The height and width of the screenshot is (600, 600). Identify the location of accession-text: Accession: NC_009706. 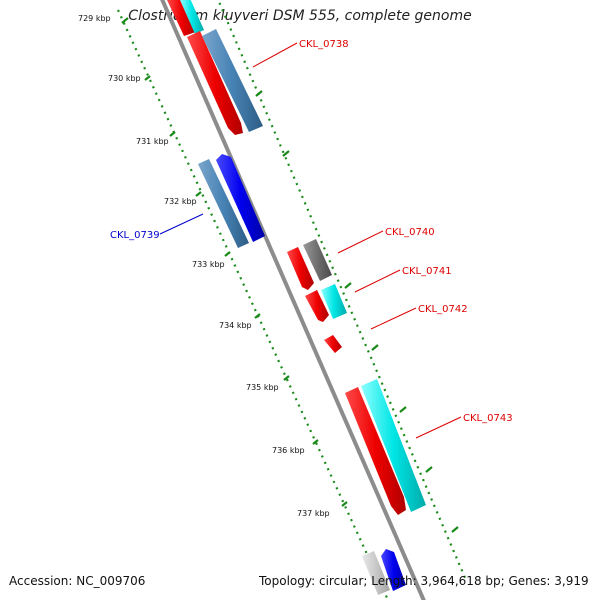
(77, 581).